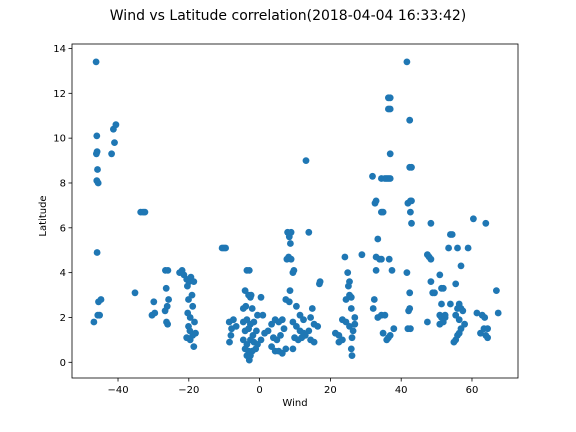 Image resolution: width=576 pixels, height=432 pixels. What do you see at coordinates (188, 390) in the screenshot?
I see `x-tick-label-1: −20` at bounding box center [188, 390].